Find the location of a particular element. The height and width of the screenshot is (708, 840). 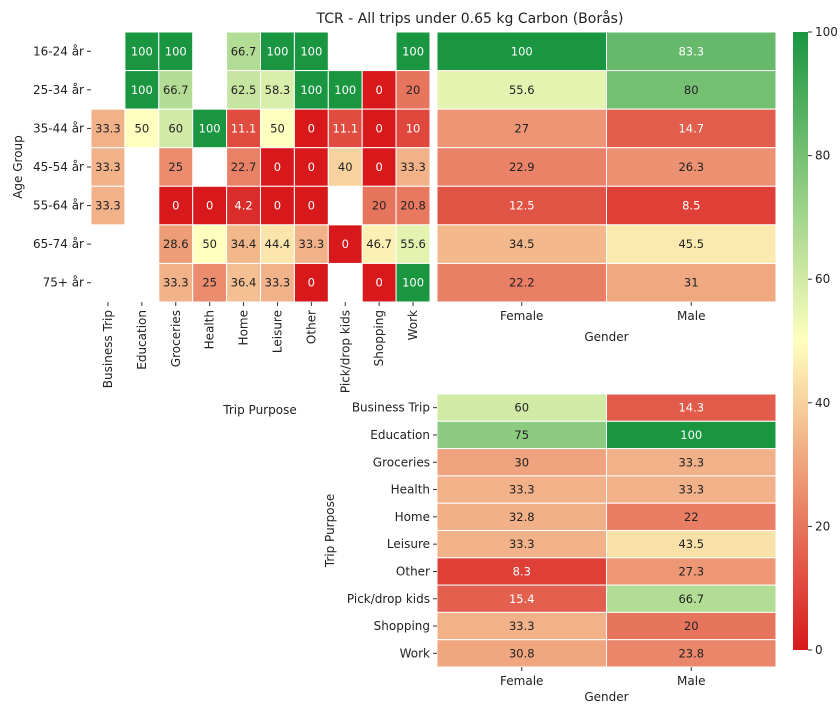

cell-value-label: 23.8 is located at coordinates (691, 653).